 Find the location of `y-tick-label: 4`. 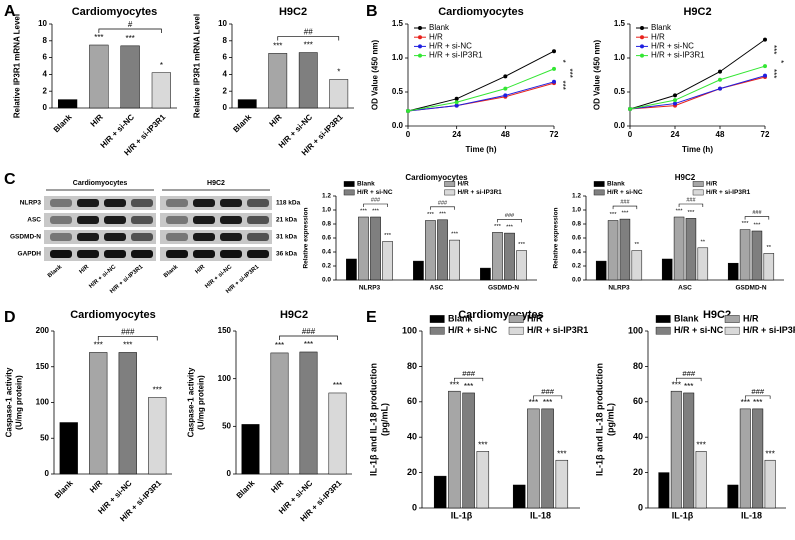

y-tick-label: 4 is located at coordinates (45, 74).